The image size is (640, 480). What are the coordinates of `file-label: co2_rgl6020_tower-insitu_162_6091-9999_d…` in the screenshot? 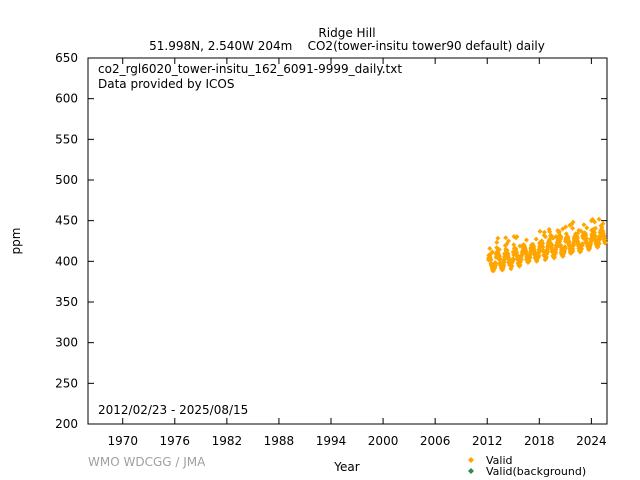 It's located at (250, 69).